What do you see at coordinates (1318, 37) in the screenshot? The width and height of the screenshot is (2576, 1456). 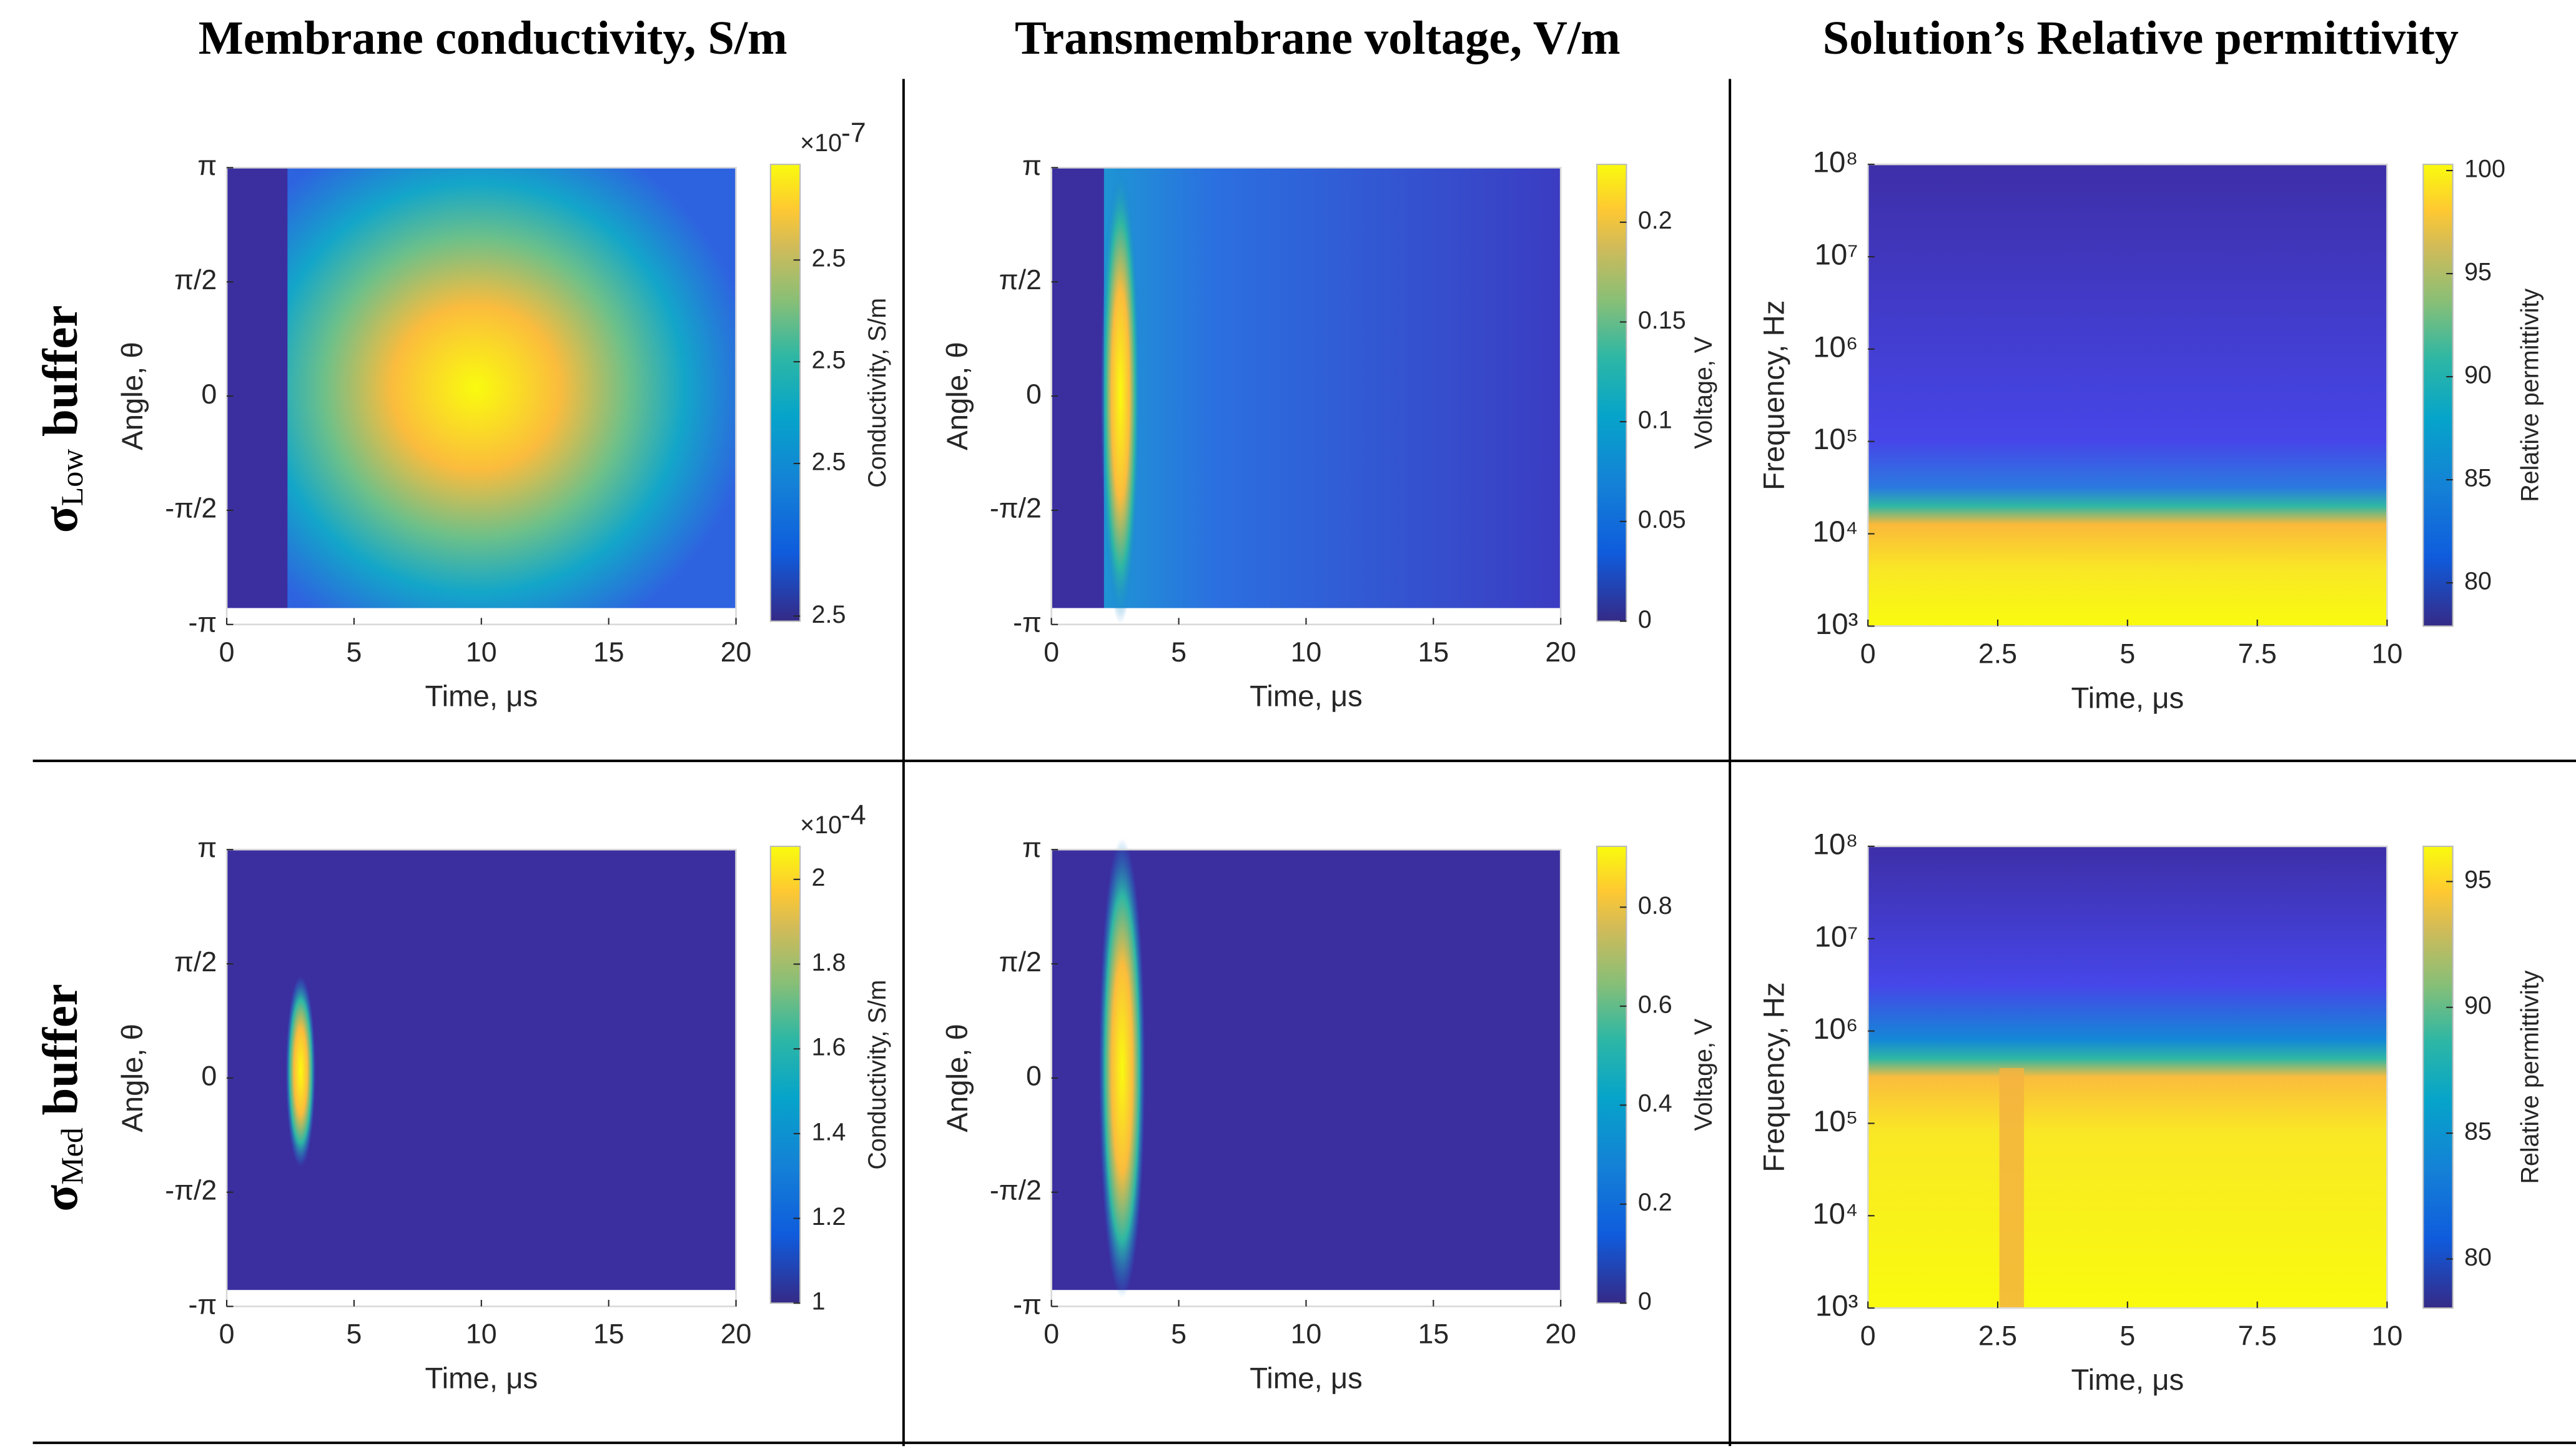 I see `column-title: Transmembrane voltage, V/m` at bounding box center [1318, 37].